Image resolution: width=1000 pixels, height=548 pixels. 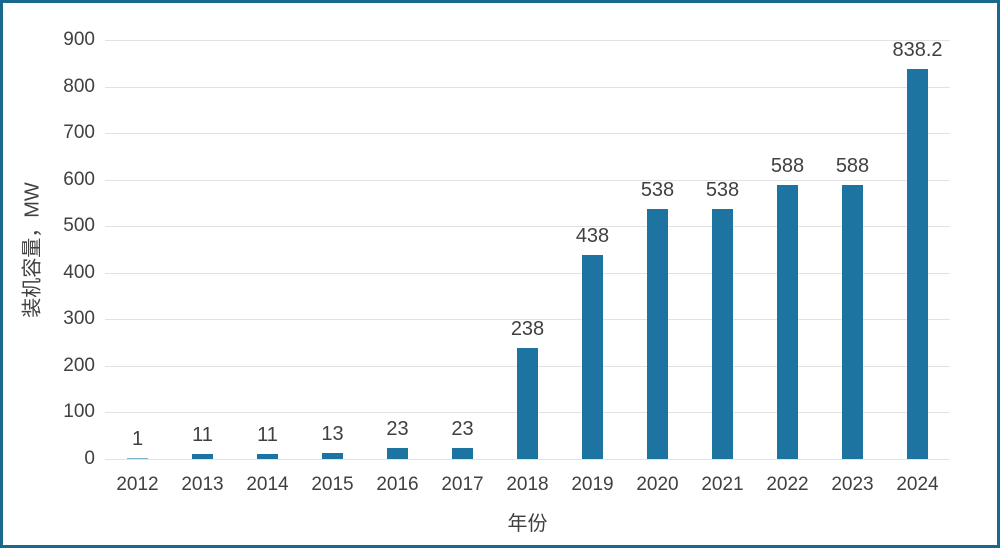 I want to click on value-label-2019: 438, so click(x=592, y=236).